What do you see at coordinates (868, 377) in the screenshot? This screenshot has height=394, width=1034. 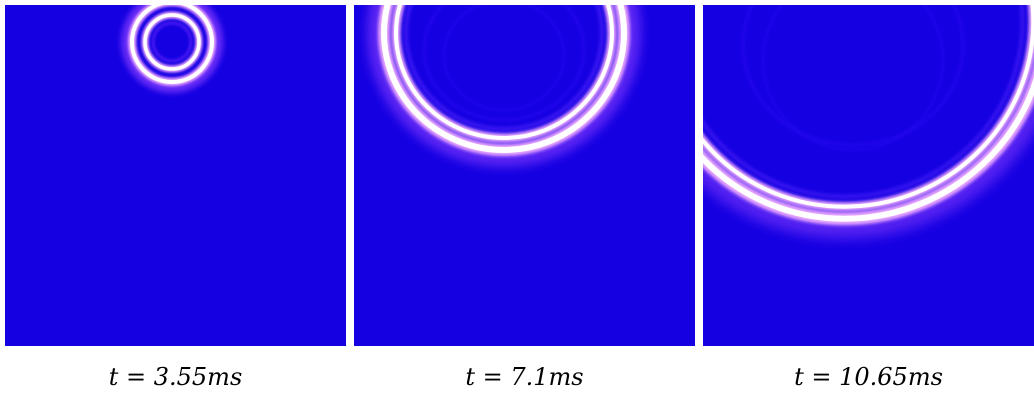 I see `time-caption-3: t = 10.65ms` at bounding box center [868, 377].